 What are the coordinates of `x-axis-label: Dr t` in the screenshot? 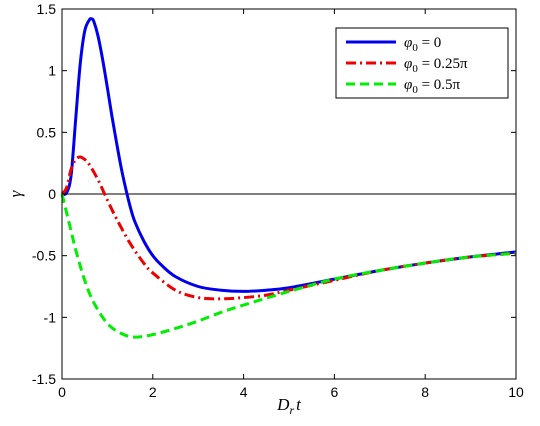 It's located at (289, 406).